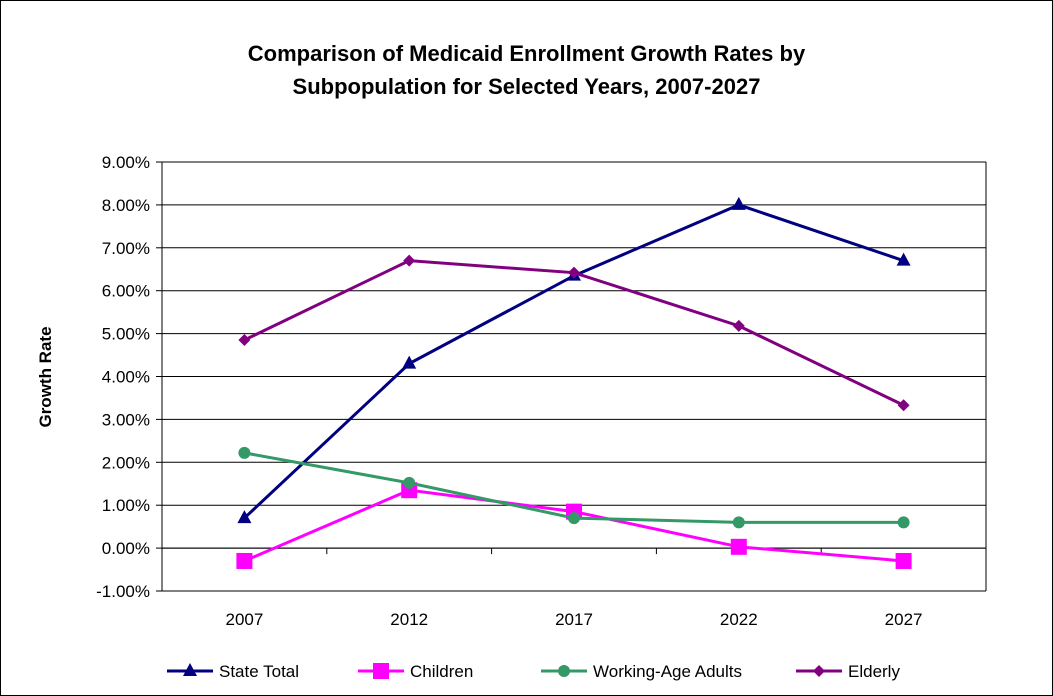 The height and width of the screenshot is (696, 1053). What do you see at coordinates (123, 591) in the screenshot?
I see `y-tick-label: -1.00%` at bounding box center [123, 591].